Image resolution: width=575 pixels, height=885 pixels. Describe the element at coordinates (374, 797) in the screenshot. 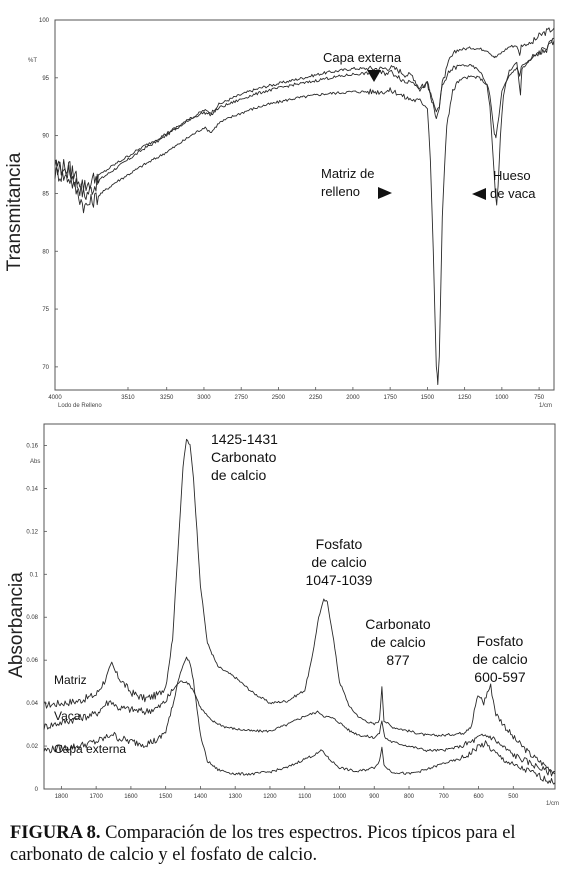

I see `x-tick-label: 900` at that location.